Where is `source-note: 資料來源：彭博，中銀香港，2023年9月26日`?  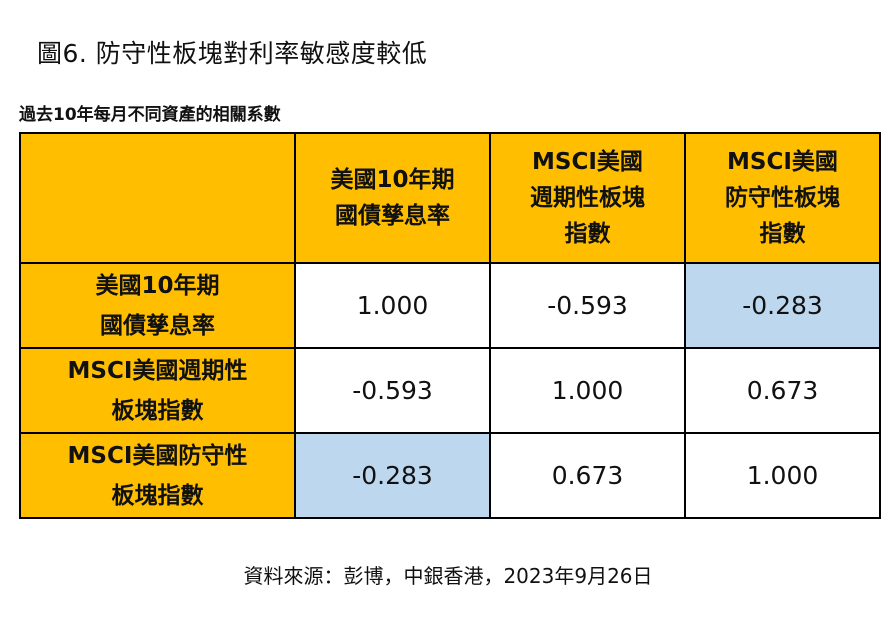 source-note: 資料來源：彭博，中銀香港，2023年9月26日 is located at coordinates (448, 576).